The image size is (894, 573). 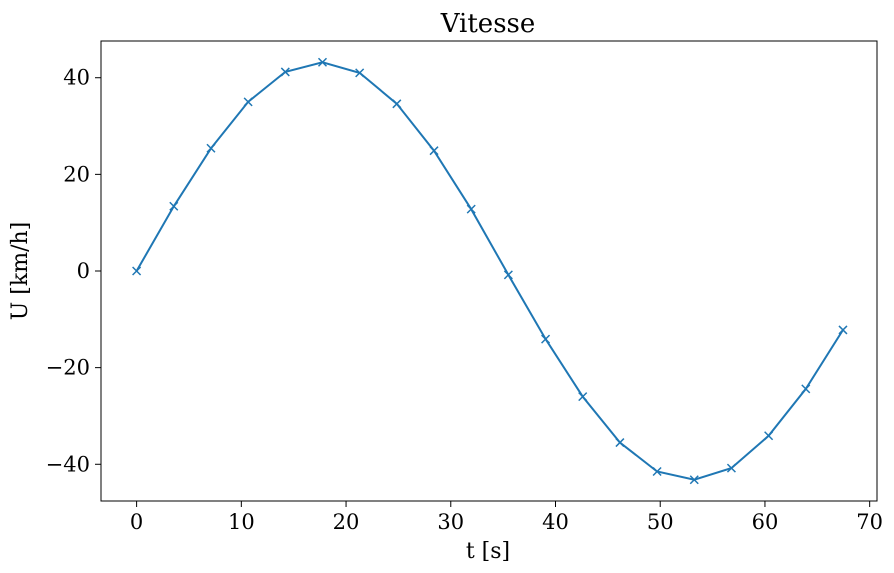 What do you see at coordinates (76, 174) in the screenshot?
I see `y-tick-label: 20` at bounding box center [76, 174].